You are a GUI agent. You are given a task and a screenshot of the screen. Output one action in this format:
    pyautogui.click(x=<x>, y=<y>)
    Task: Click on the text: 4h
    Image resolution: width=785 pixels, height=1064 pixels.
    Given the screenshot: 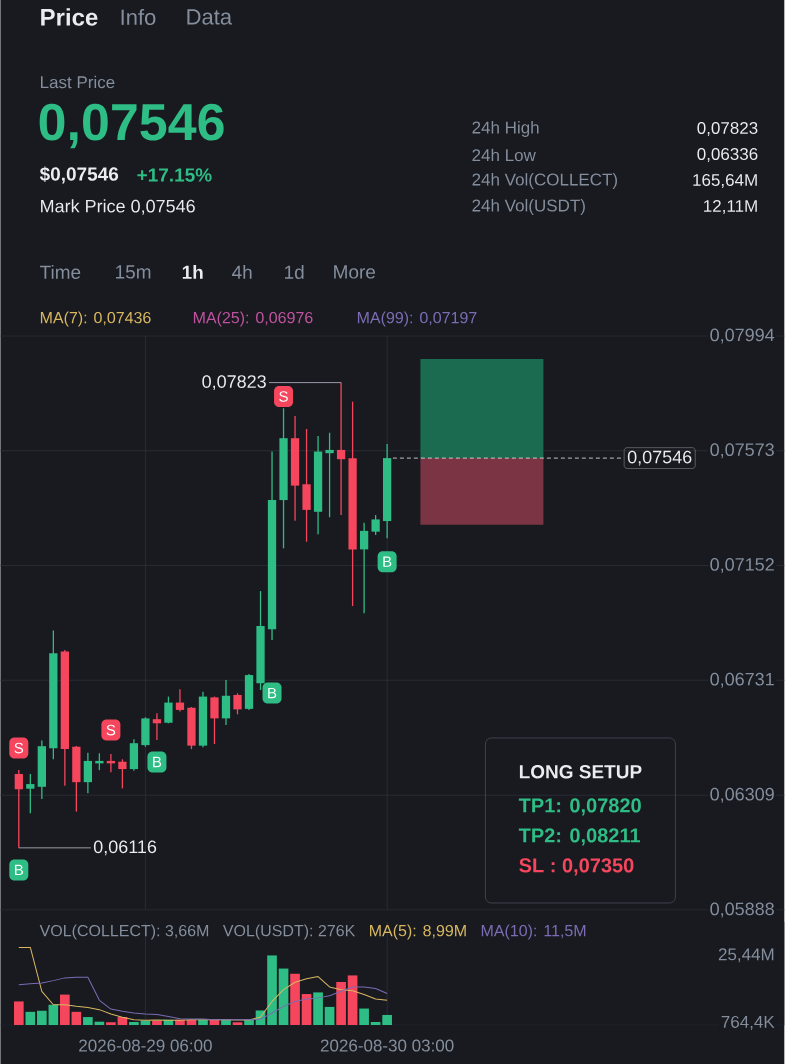 What is the action you would take?
    pyautogui.click(x=242, y=272)
    